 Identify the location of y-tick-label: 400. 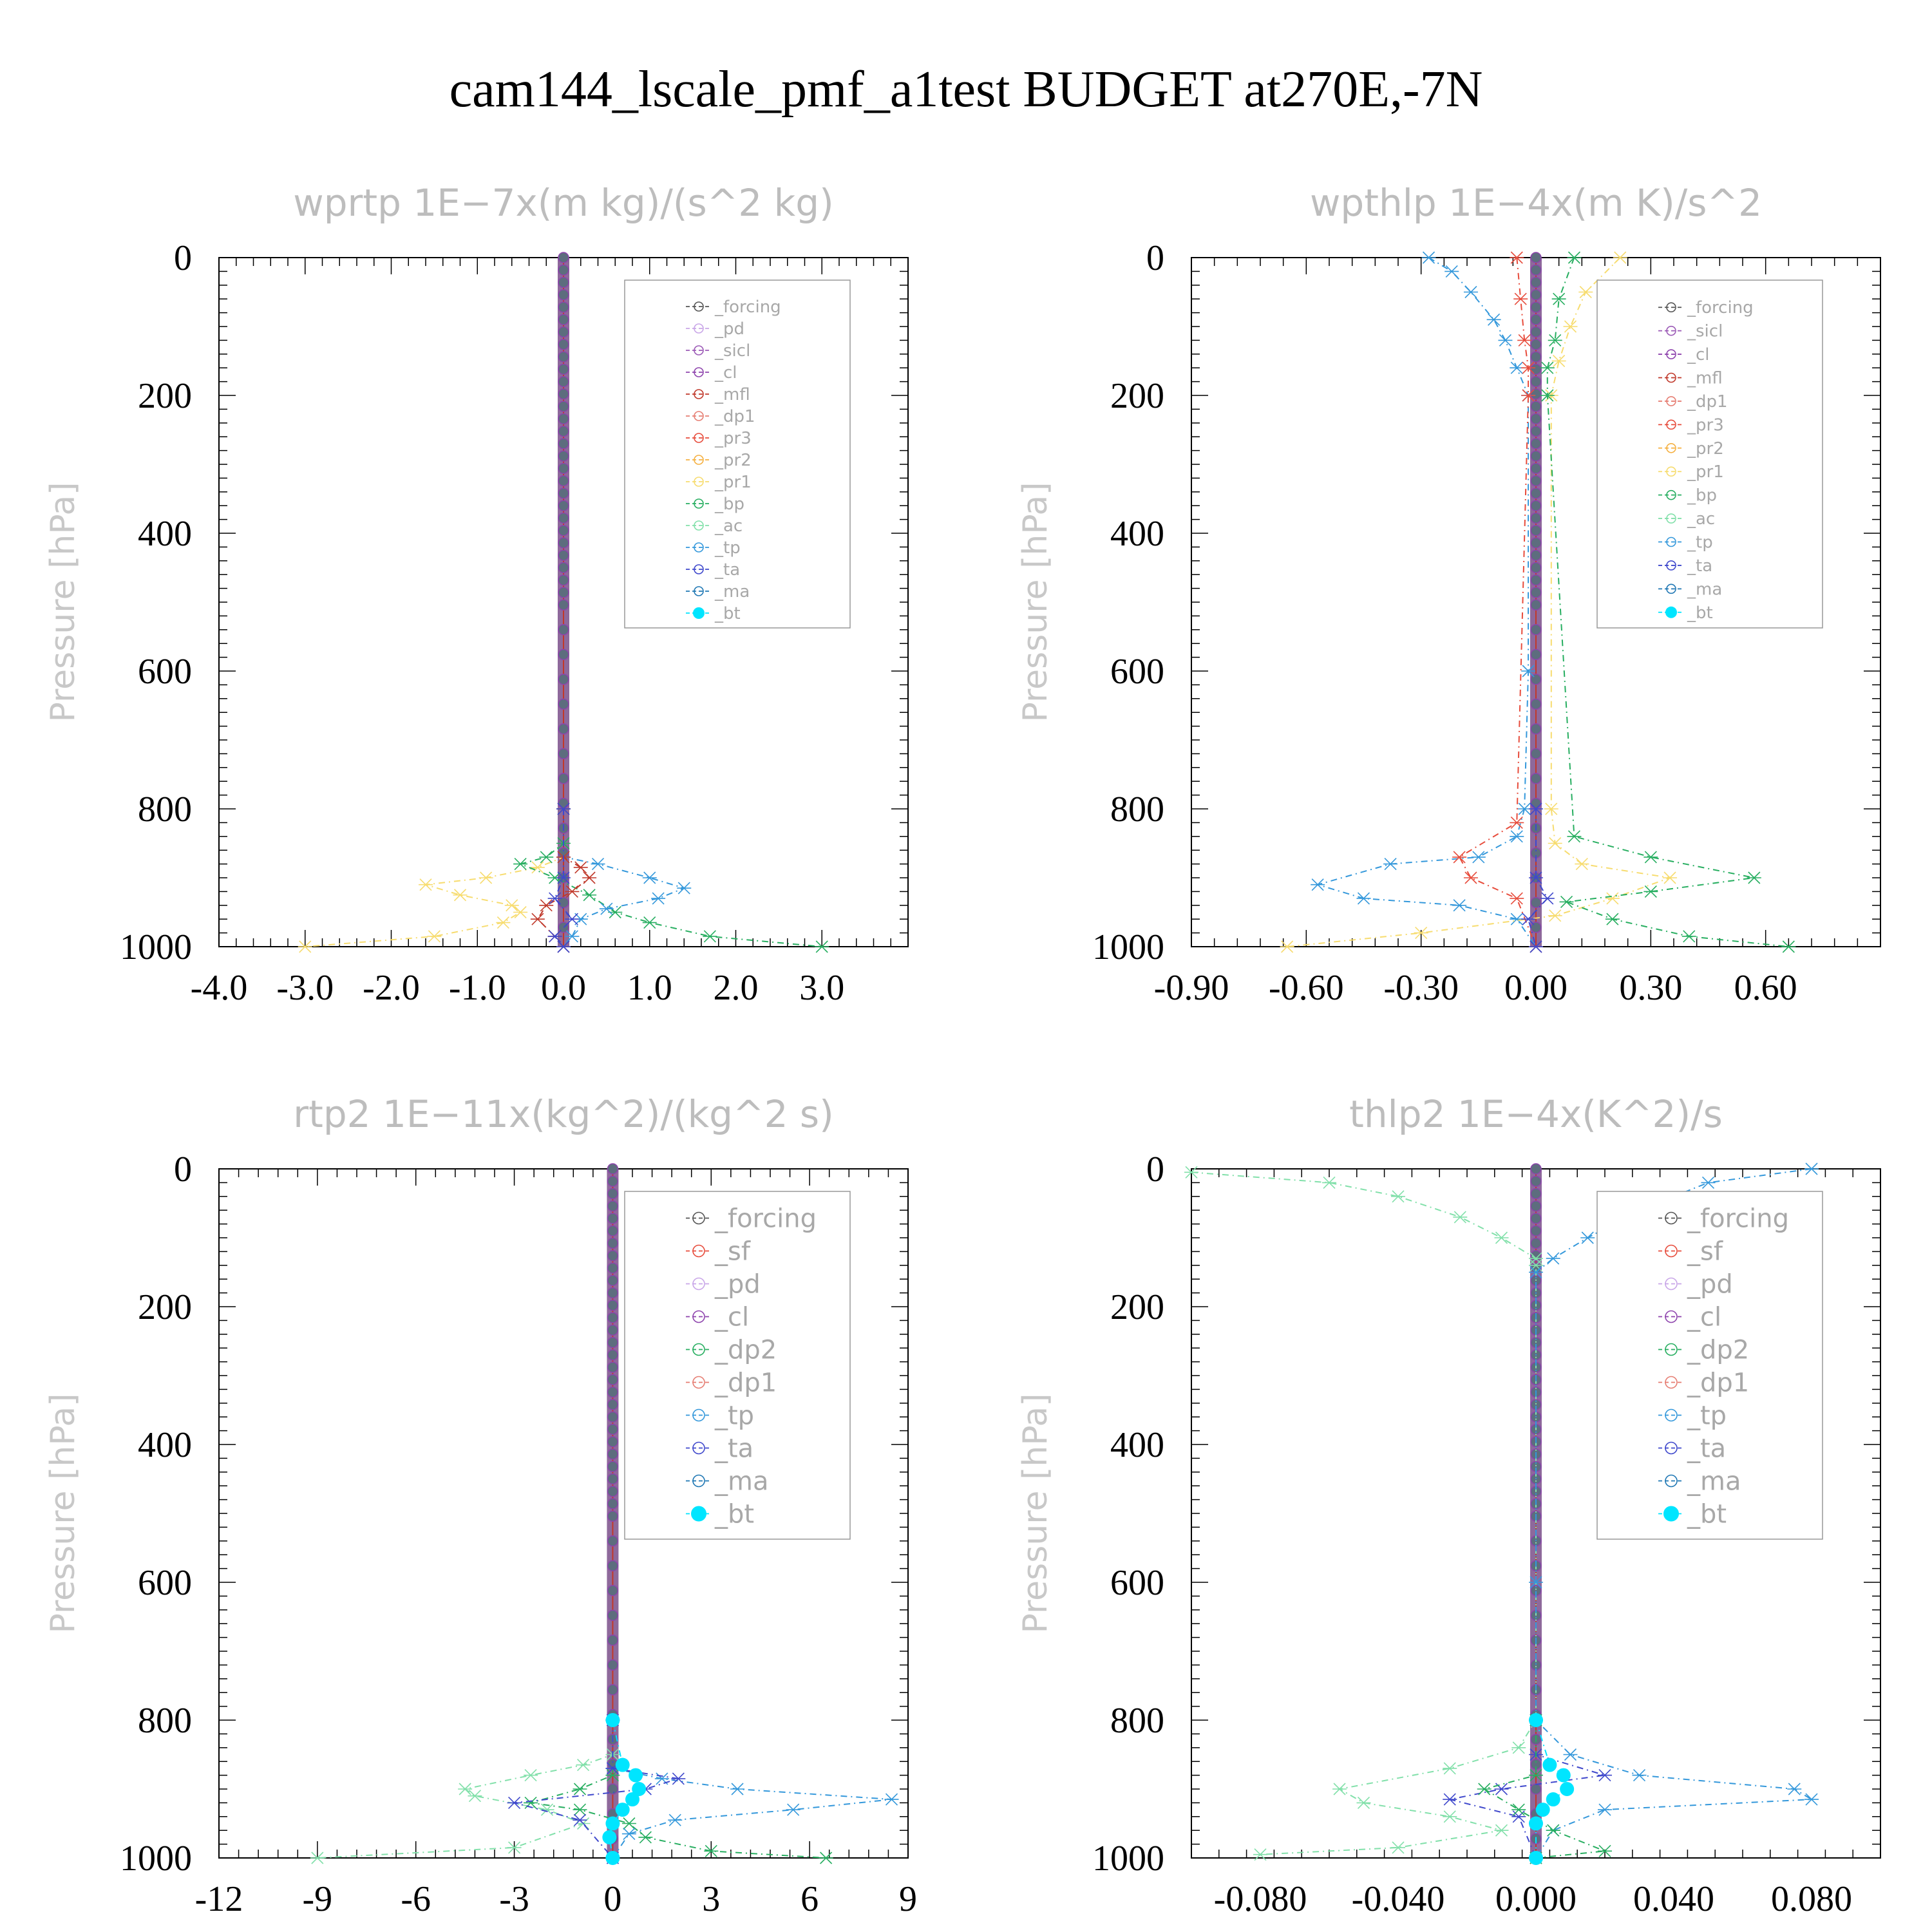
(165, 1445).